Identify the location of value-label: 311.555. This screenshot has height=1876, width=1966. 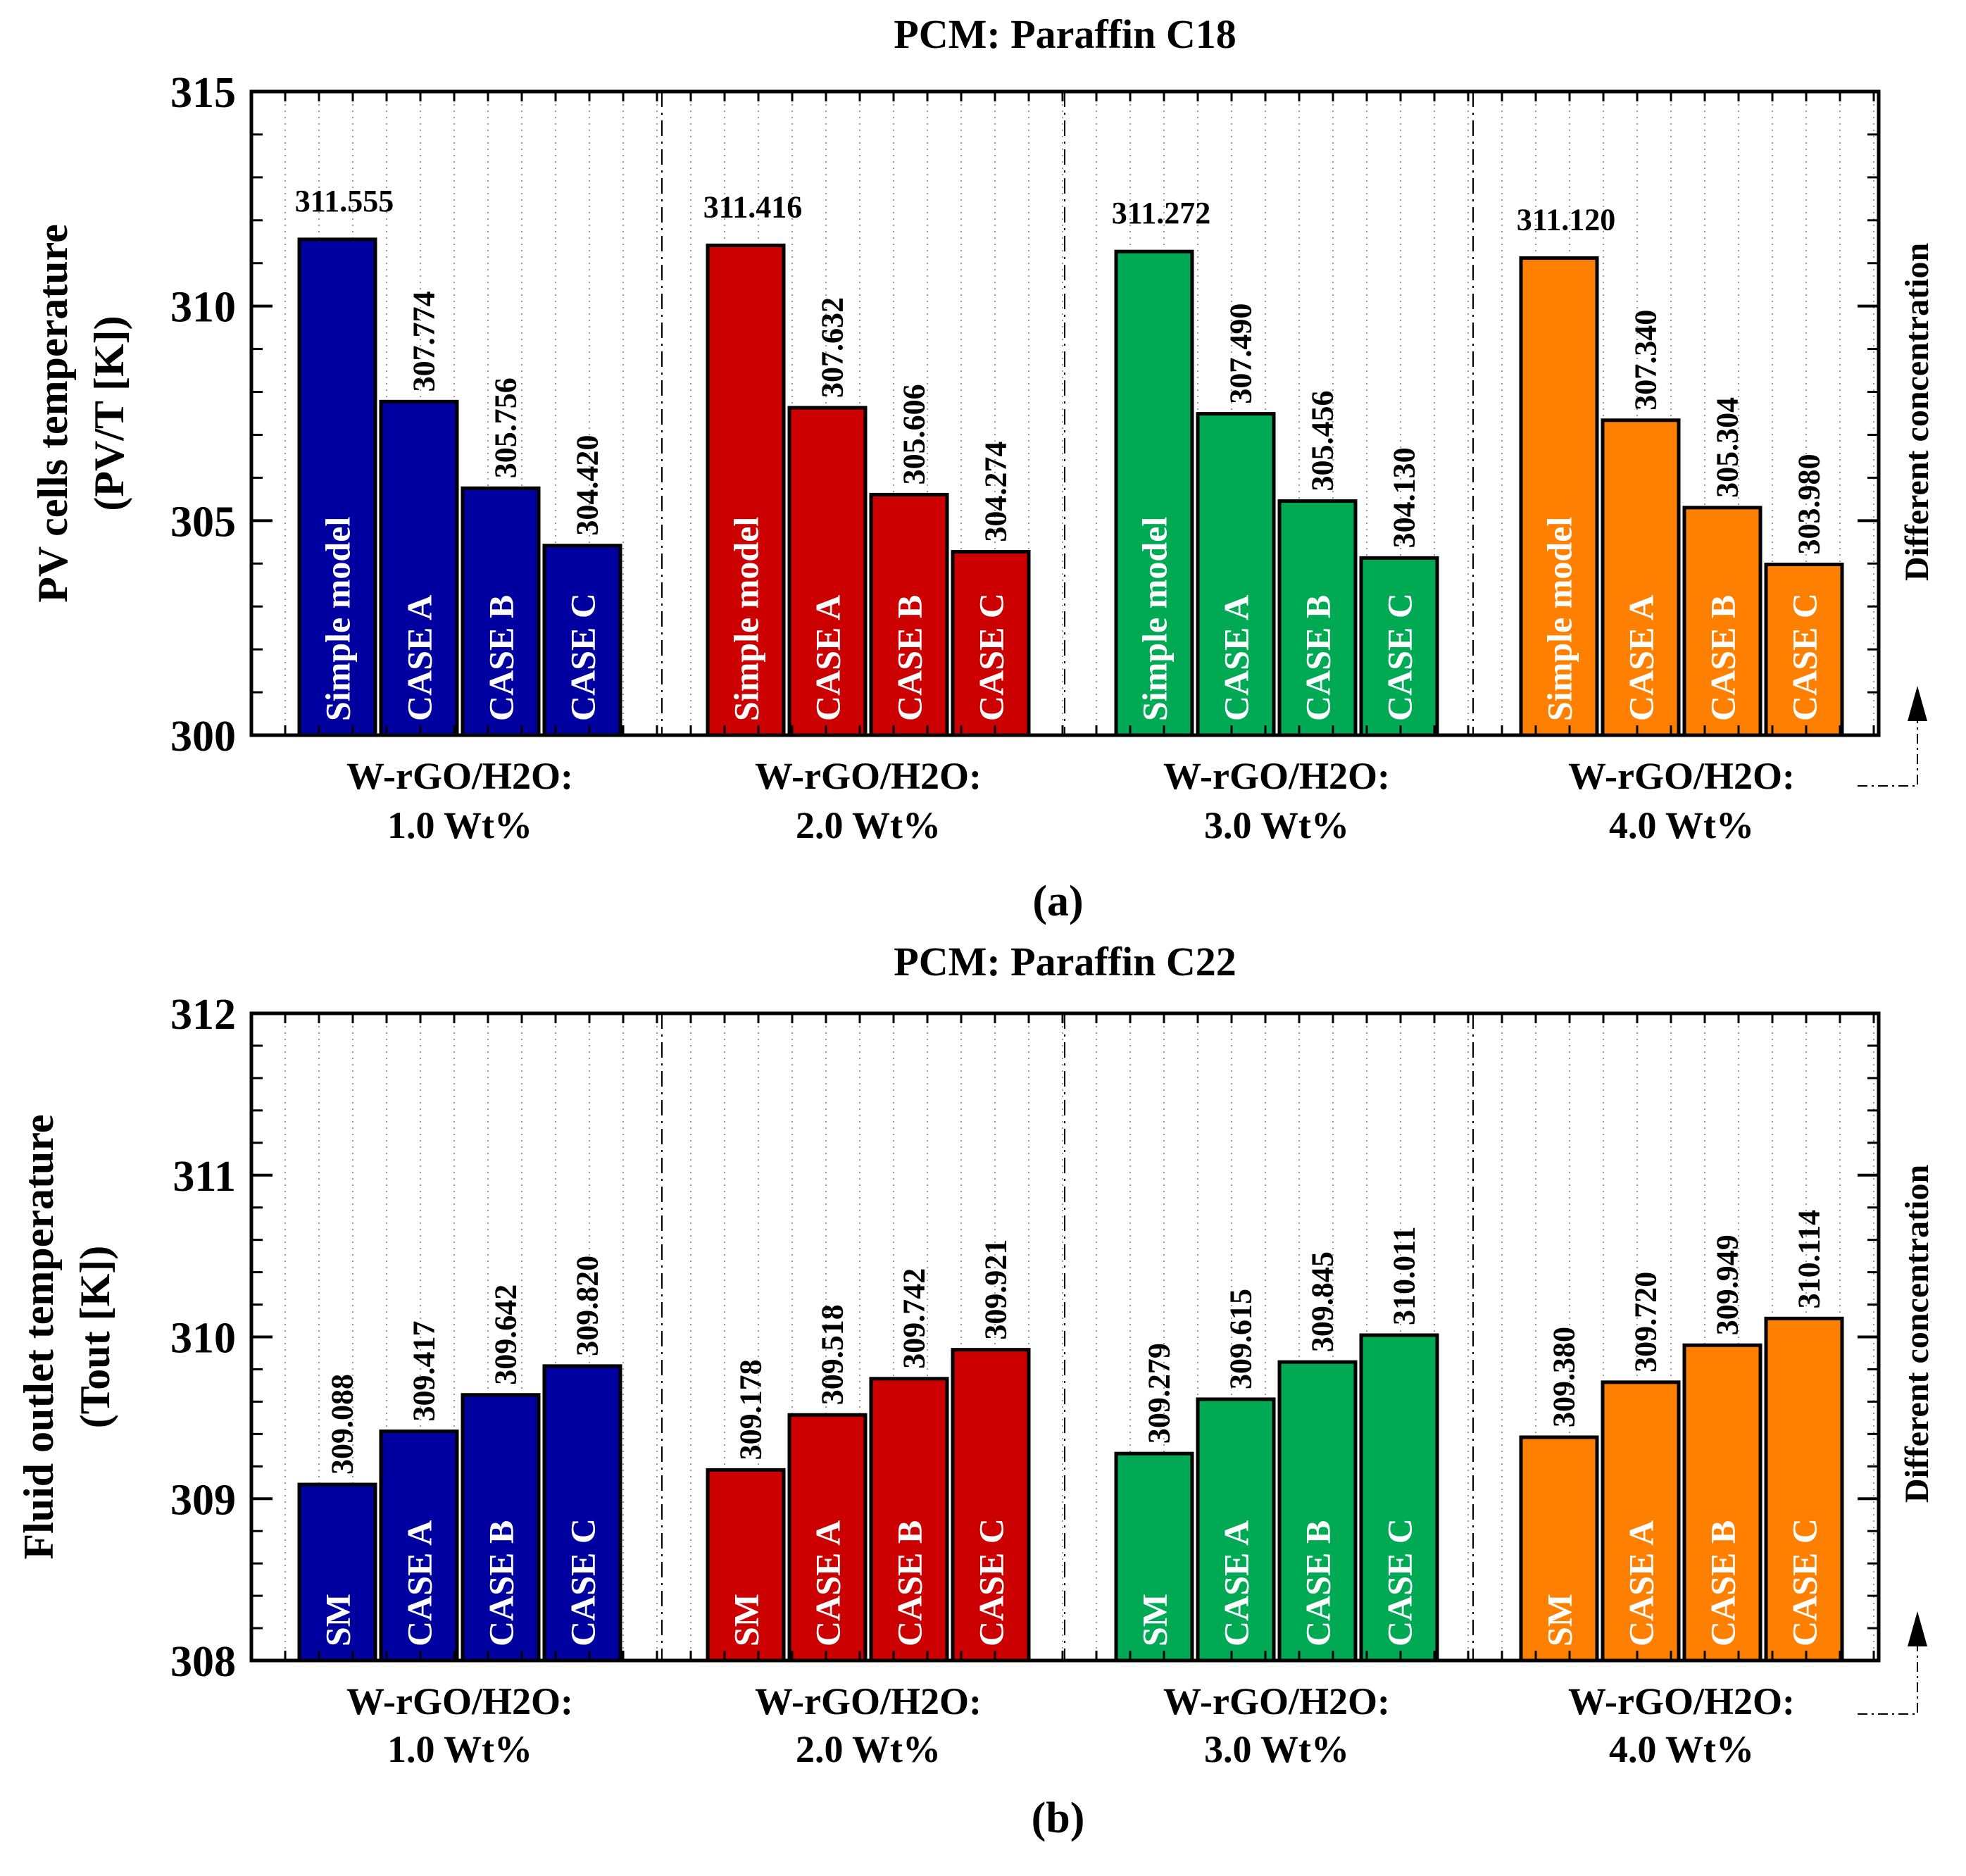
(344, 201).